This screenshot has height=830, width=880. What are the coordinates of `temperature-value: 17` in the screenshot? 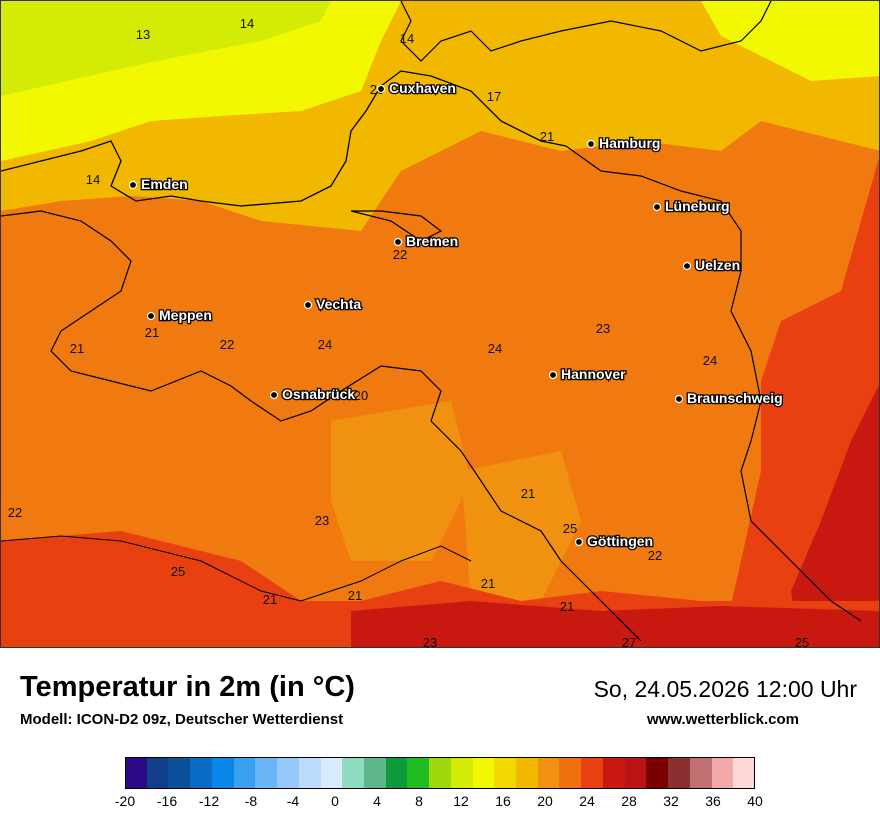 It's located at (494, 96).